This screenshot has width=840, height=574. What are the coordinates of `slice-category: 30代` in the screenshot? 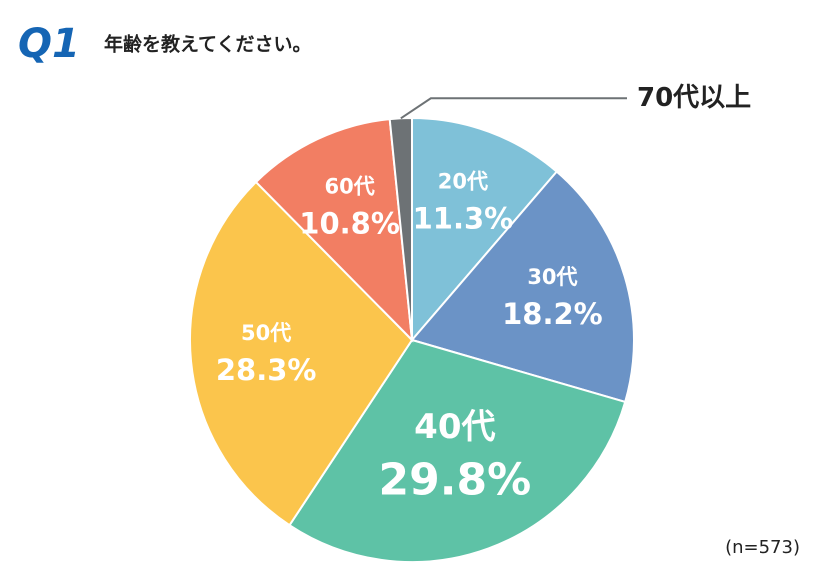 It's located at (552, 277).